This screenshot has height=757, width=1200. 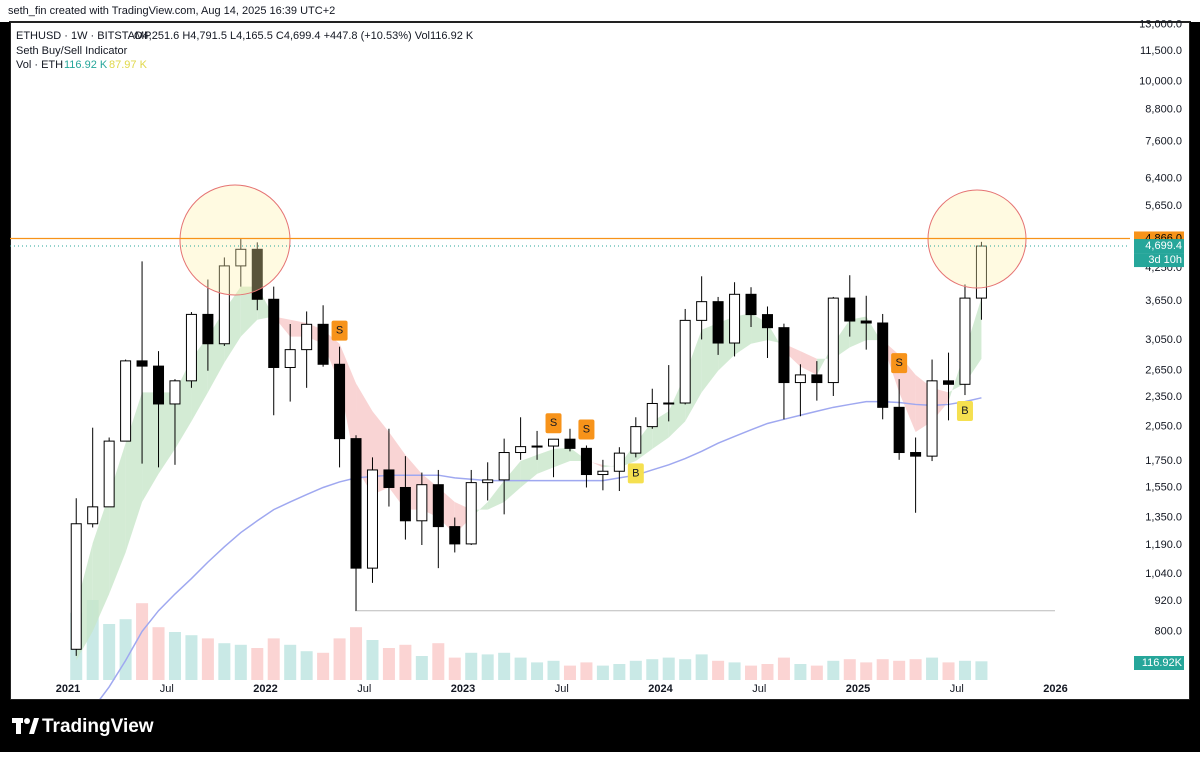 I want to click on symbol: ETHUSD · 1W · BITSTAMP, so click(x=83, y=36).